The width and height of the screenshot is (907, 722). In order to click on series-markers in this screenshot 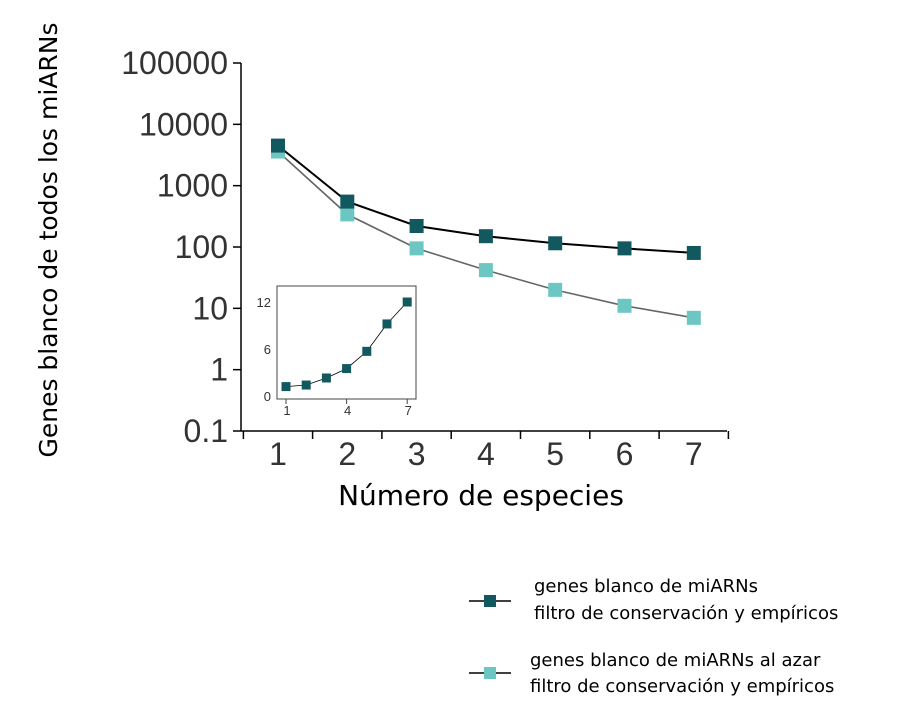, I will do `click(486, 231)`.